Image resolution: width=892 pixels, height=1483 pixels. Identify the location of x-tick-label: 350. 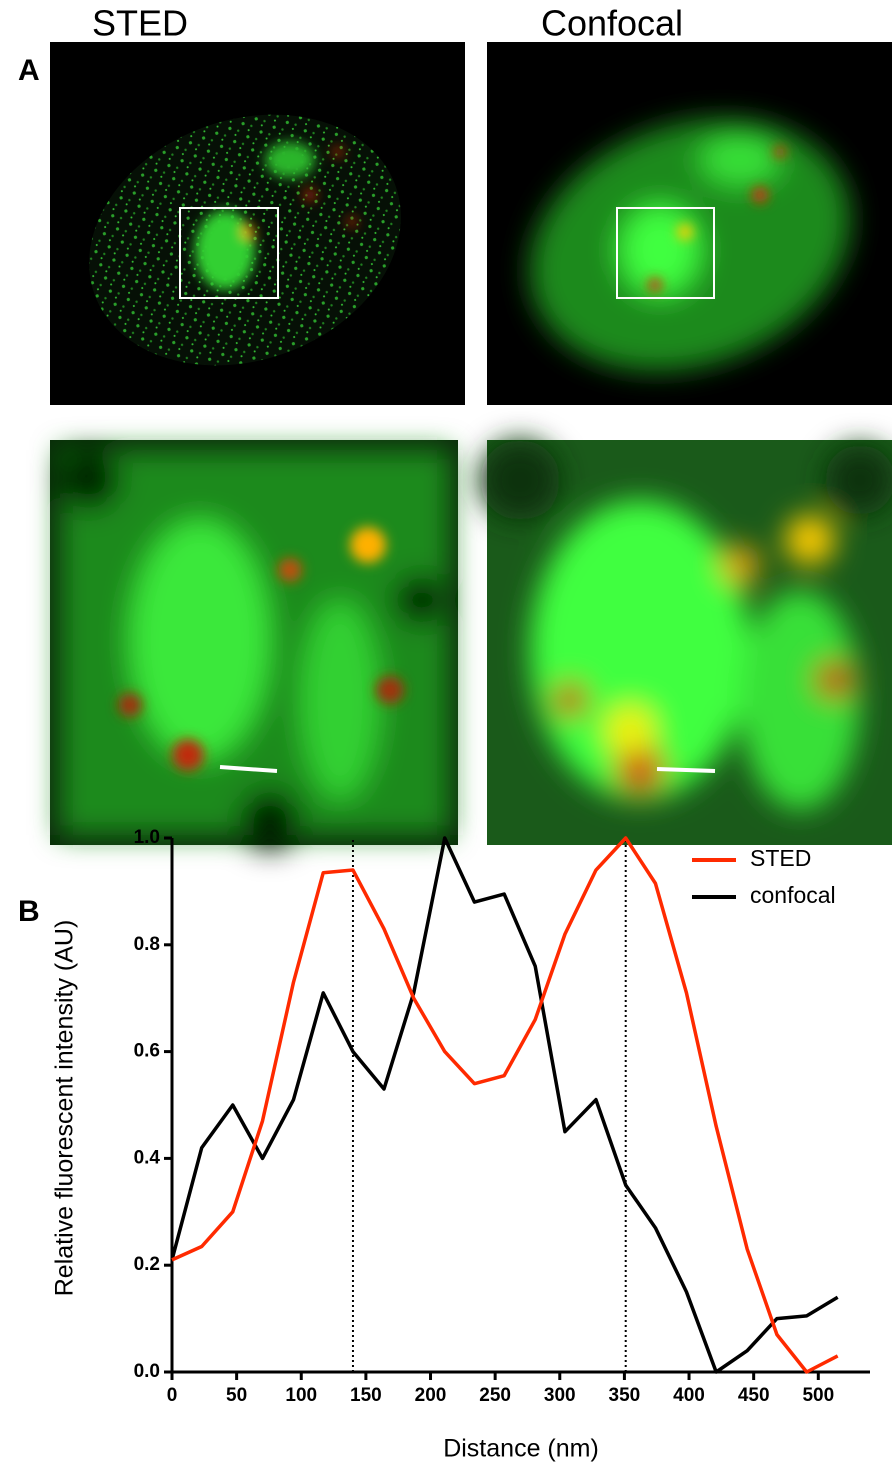
(625, 1395).